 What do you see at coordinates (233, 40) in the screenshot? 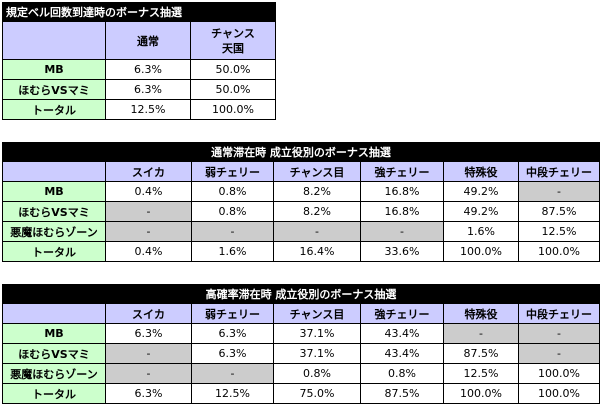
I see `column-header: チャンス 天国` at bounding box center [233, 40].